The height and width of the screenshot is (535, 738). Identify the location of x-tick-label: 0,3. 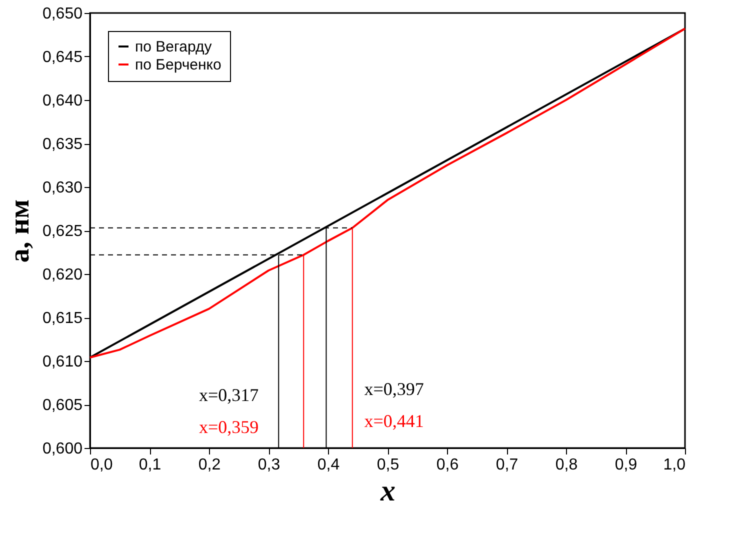
(269, 465).